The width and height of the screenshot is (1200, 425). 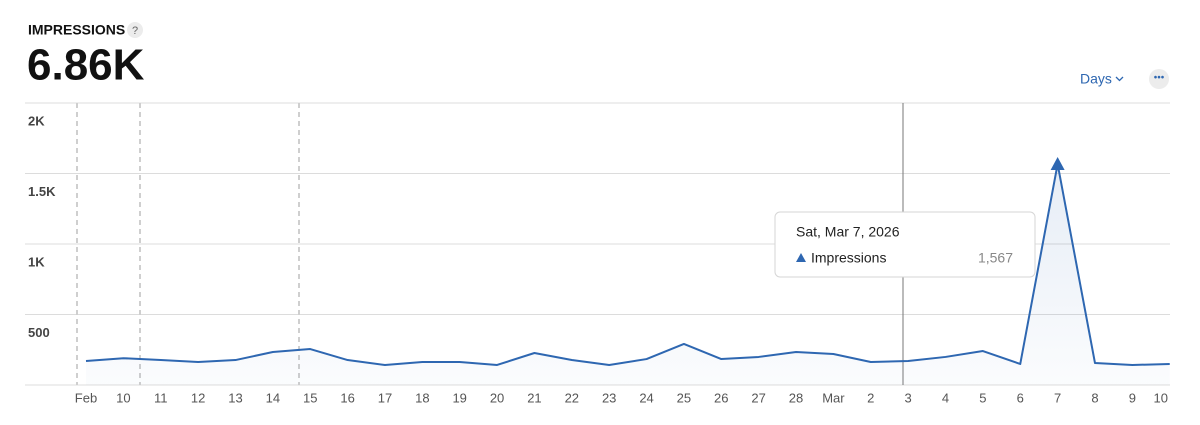 I want to click on x-tick-label: 19, so click(x=459, y=397).